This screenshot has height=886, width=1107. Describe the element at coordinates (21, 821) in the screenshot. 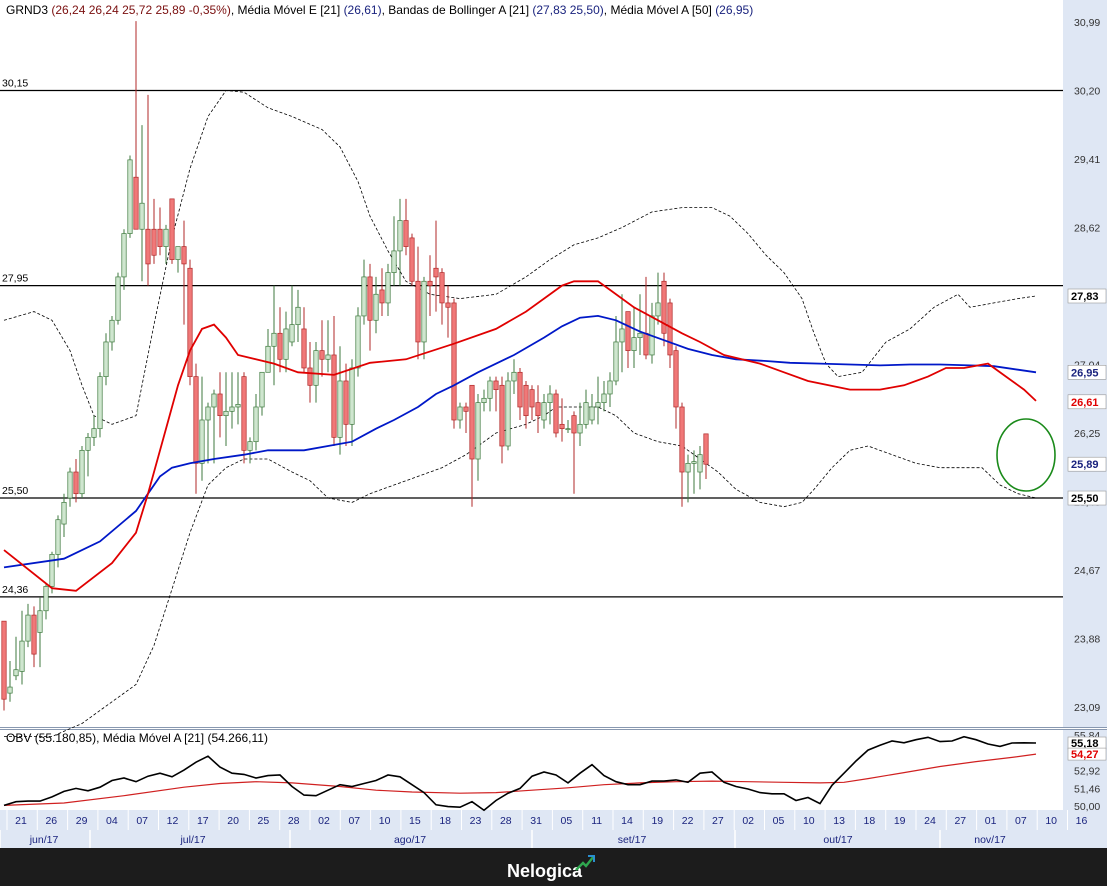

I see `date-label: 21` at that location.